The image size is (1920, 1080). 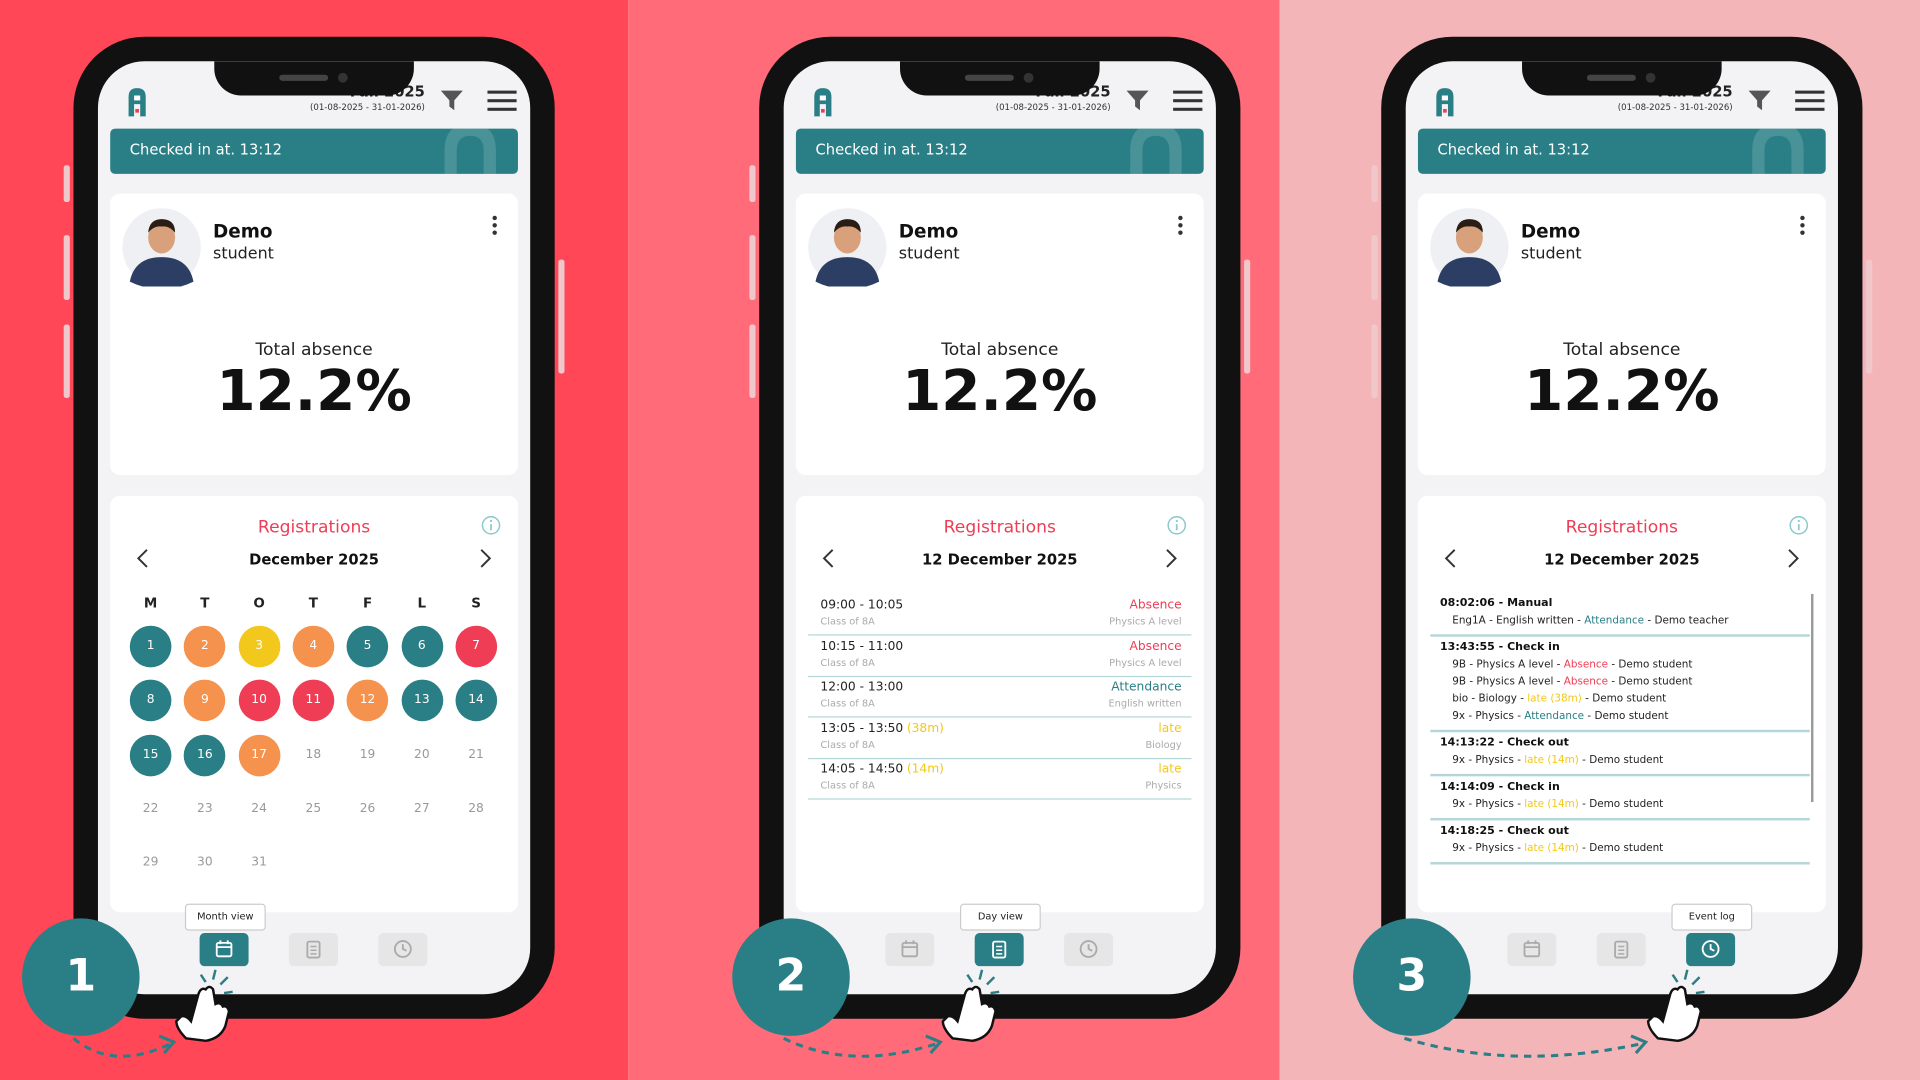 I want to click on day-cell: 18, so click(x=313, y=754).